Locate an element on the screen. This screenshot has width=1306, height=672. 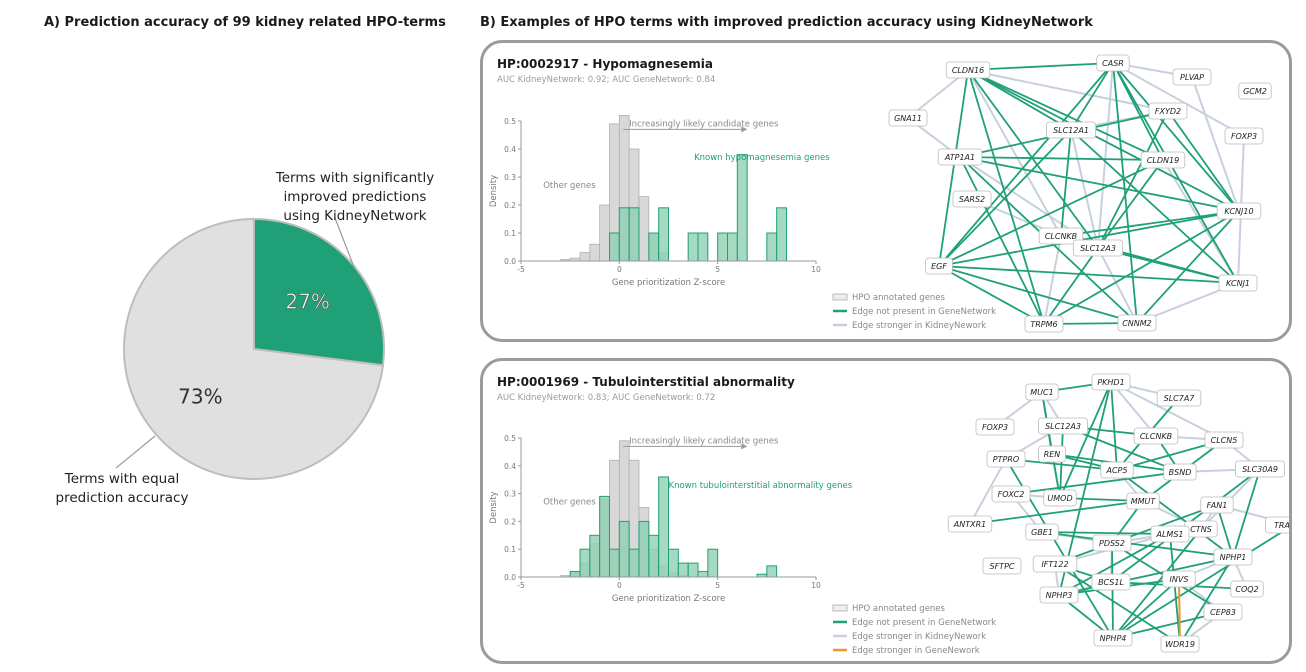
gene-node-label: FOXC2 is located at coordinates (1011, 494).